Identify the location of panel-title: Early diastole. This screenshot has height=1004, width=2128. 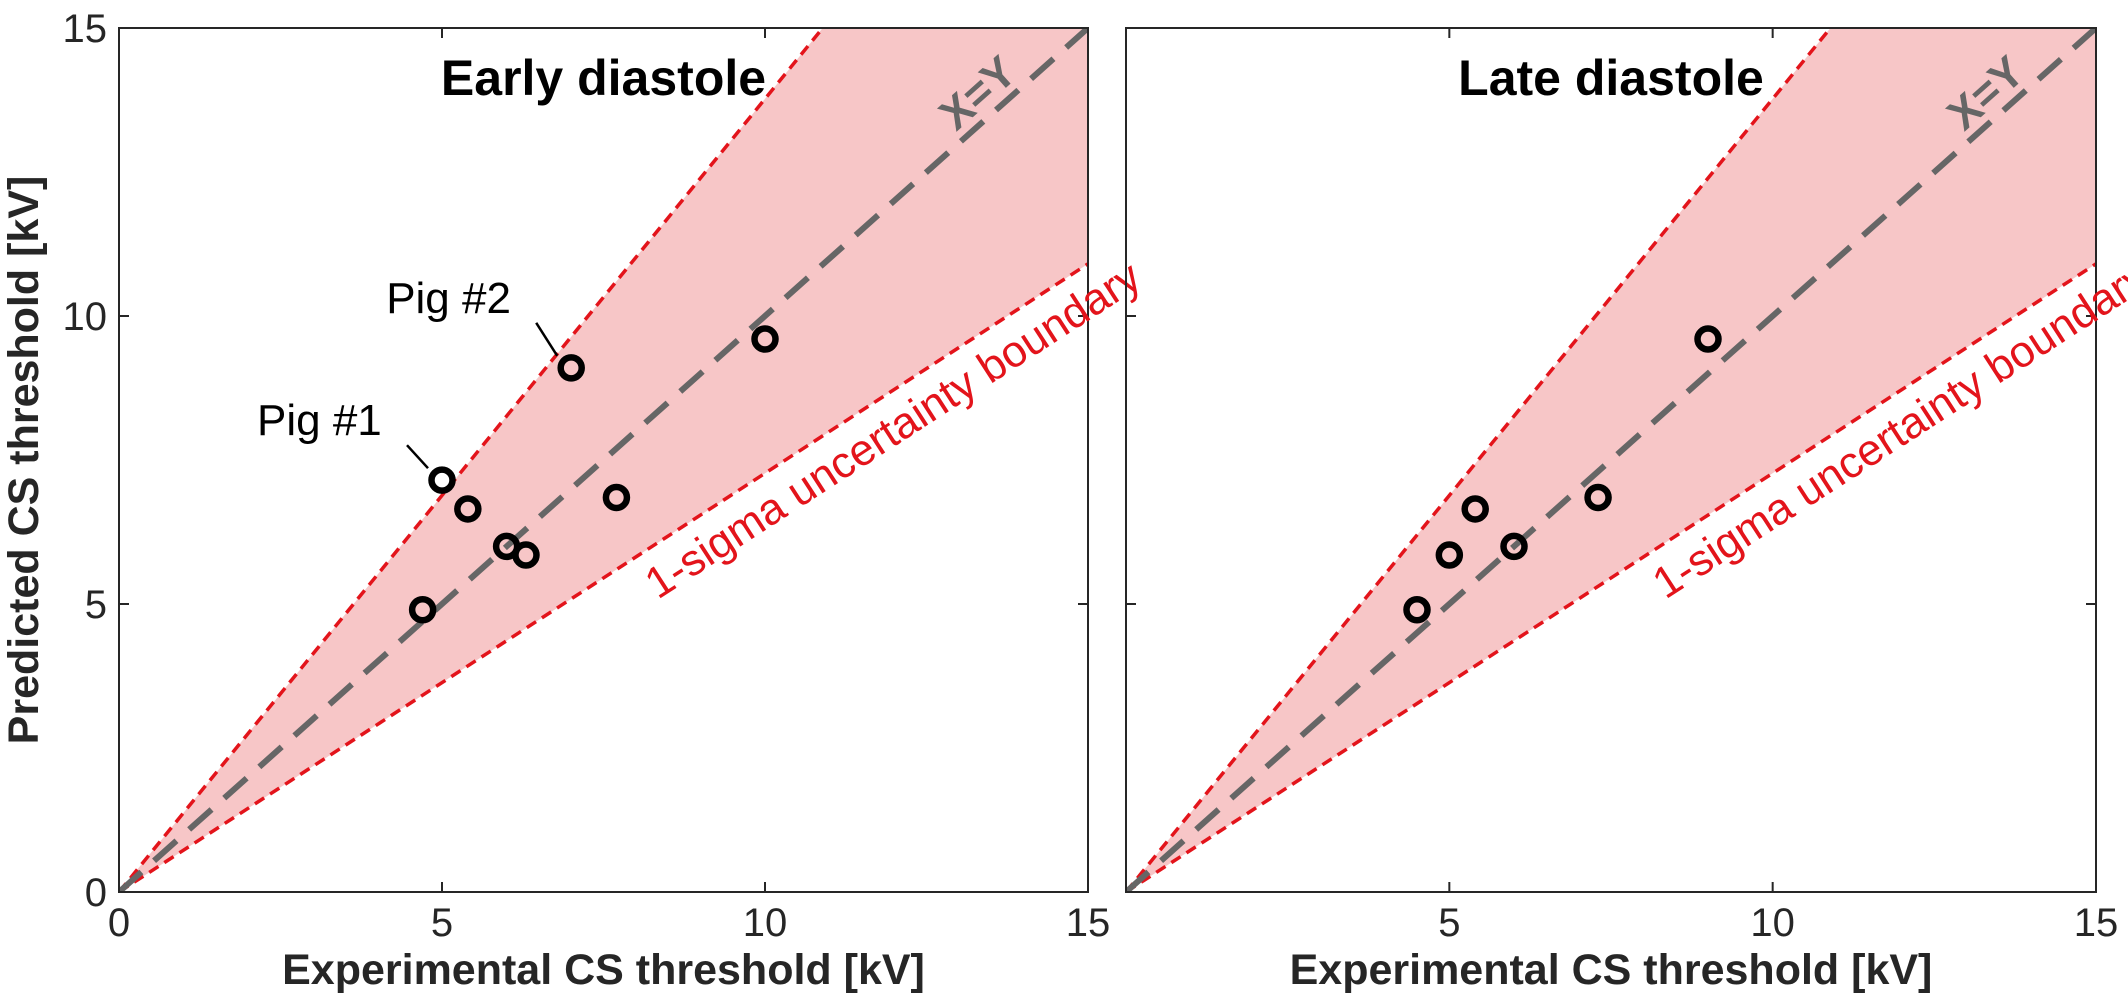
(603, 78).